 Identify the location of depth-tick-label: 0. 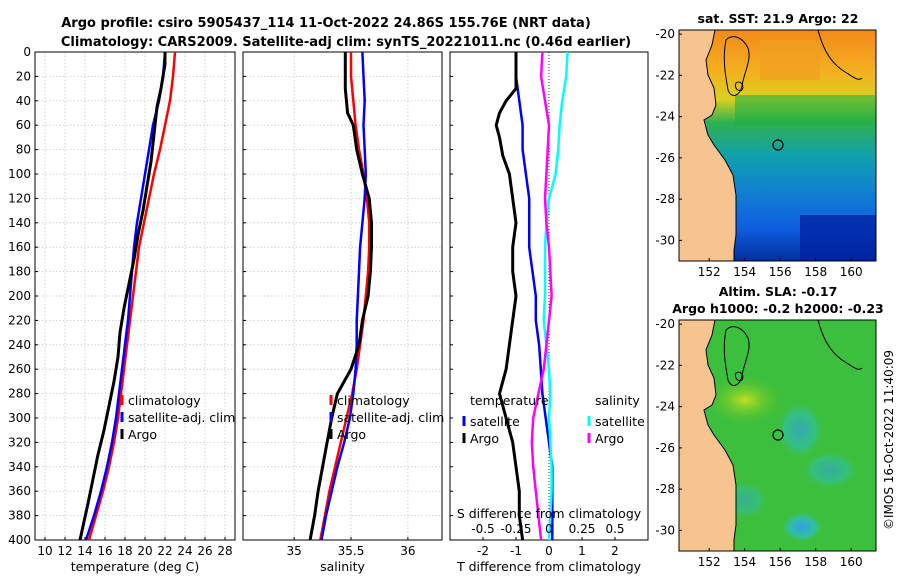
(27, 52).